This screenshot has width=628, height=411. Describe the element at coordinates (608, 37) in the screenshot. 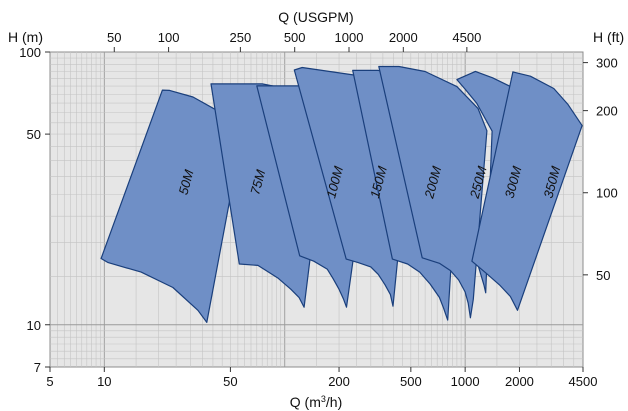

I see `y-right-axis-title: H (ft)` at that location.